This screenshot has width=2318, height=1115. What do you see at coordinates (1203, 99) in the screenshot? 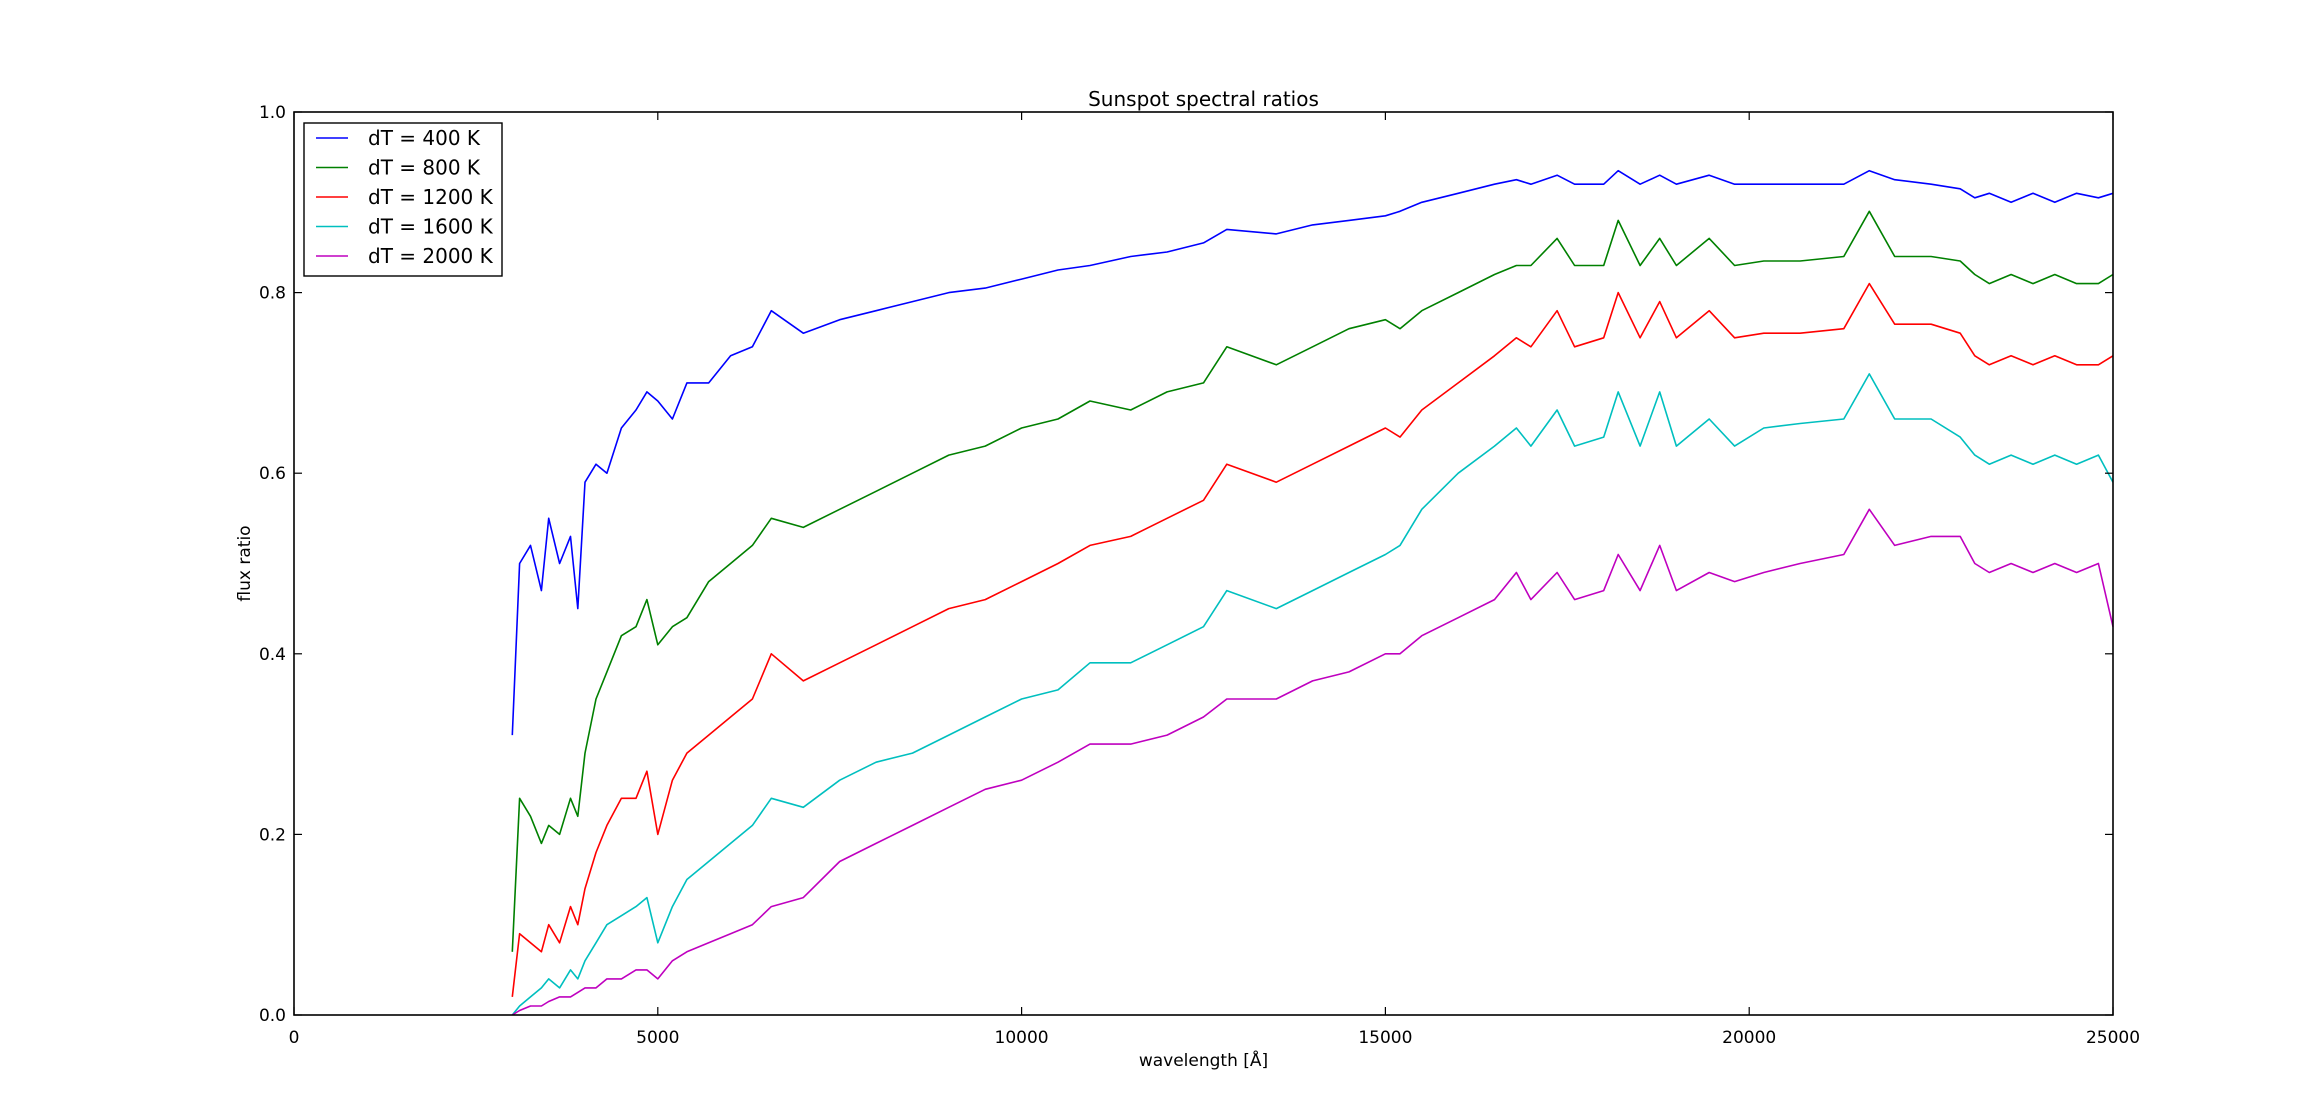
I see `chart-title: Sunspot spectral ratios` at bounding box center [1203, 99].